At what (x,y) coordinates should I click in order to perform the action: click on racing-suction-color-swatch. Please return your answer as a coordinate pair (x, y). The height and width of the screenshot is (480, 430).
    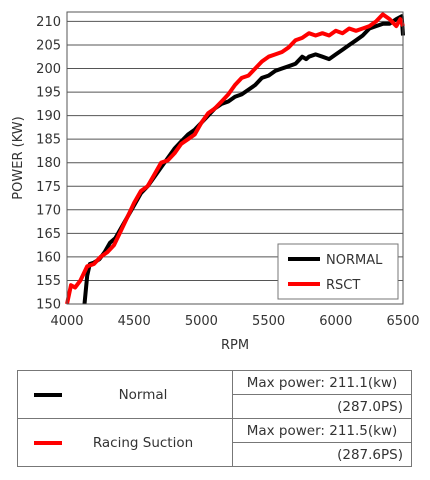
    Looking at the image, I should click on (48, 442).